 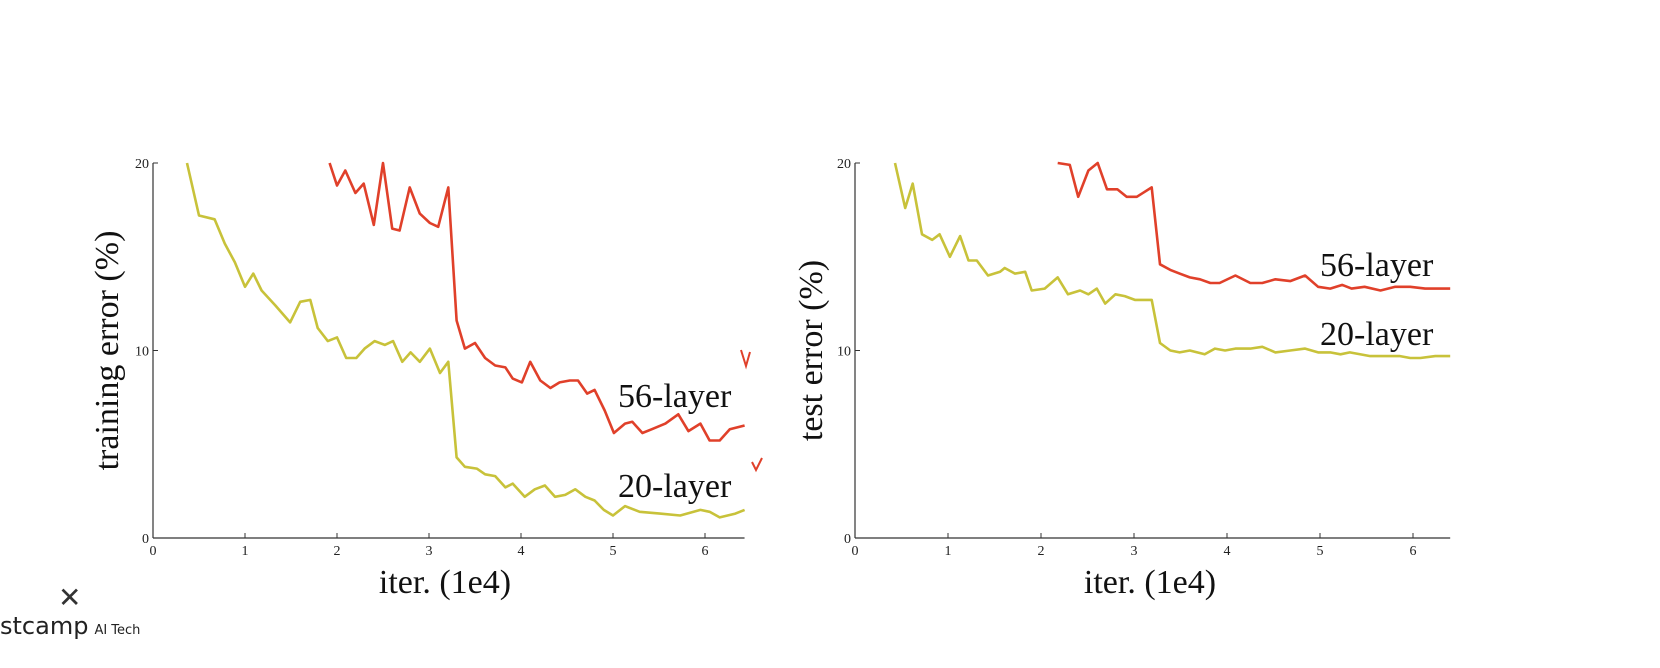 I want to click on logo-text: stcamp, so click(x=44, y=626).